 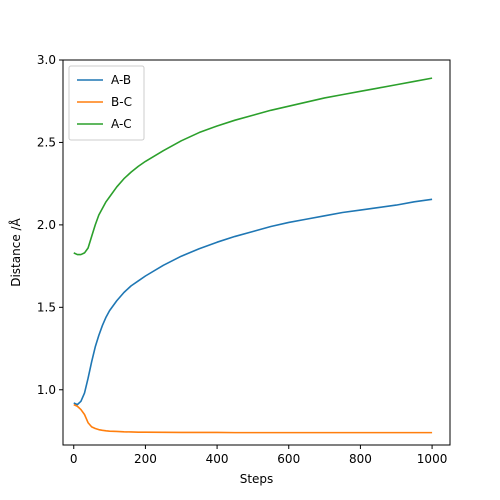 What do you see at coordinates (121, 102) in the screenshot?
I see `legend-label-b-c: B-C` at bounding box center [121, 102].